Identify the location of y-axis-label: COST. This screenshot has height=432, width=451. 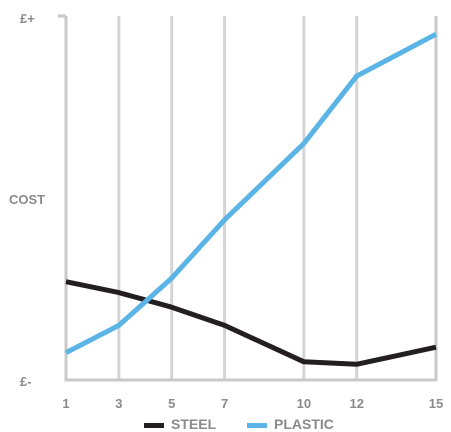
(27, 199).